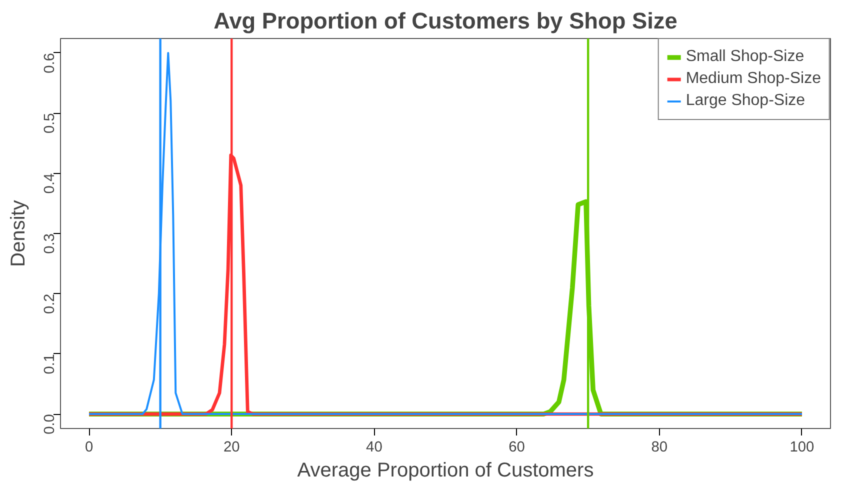 This screenshot has width=856, height=491. Describe the element at coordinates (50, 183) in the screenshot. I see `y-tick-label: 0.4` at that location.